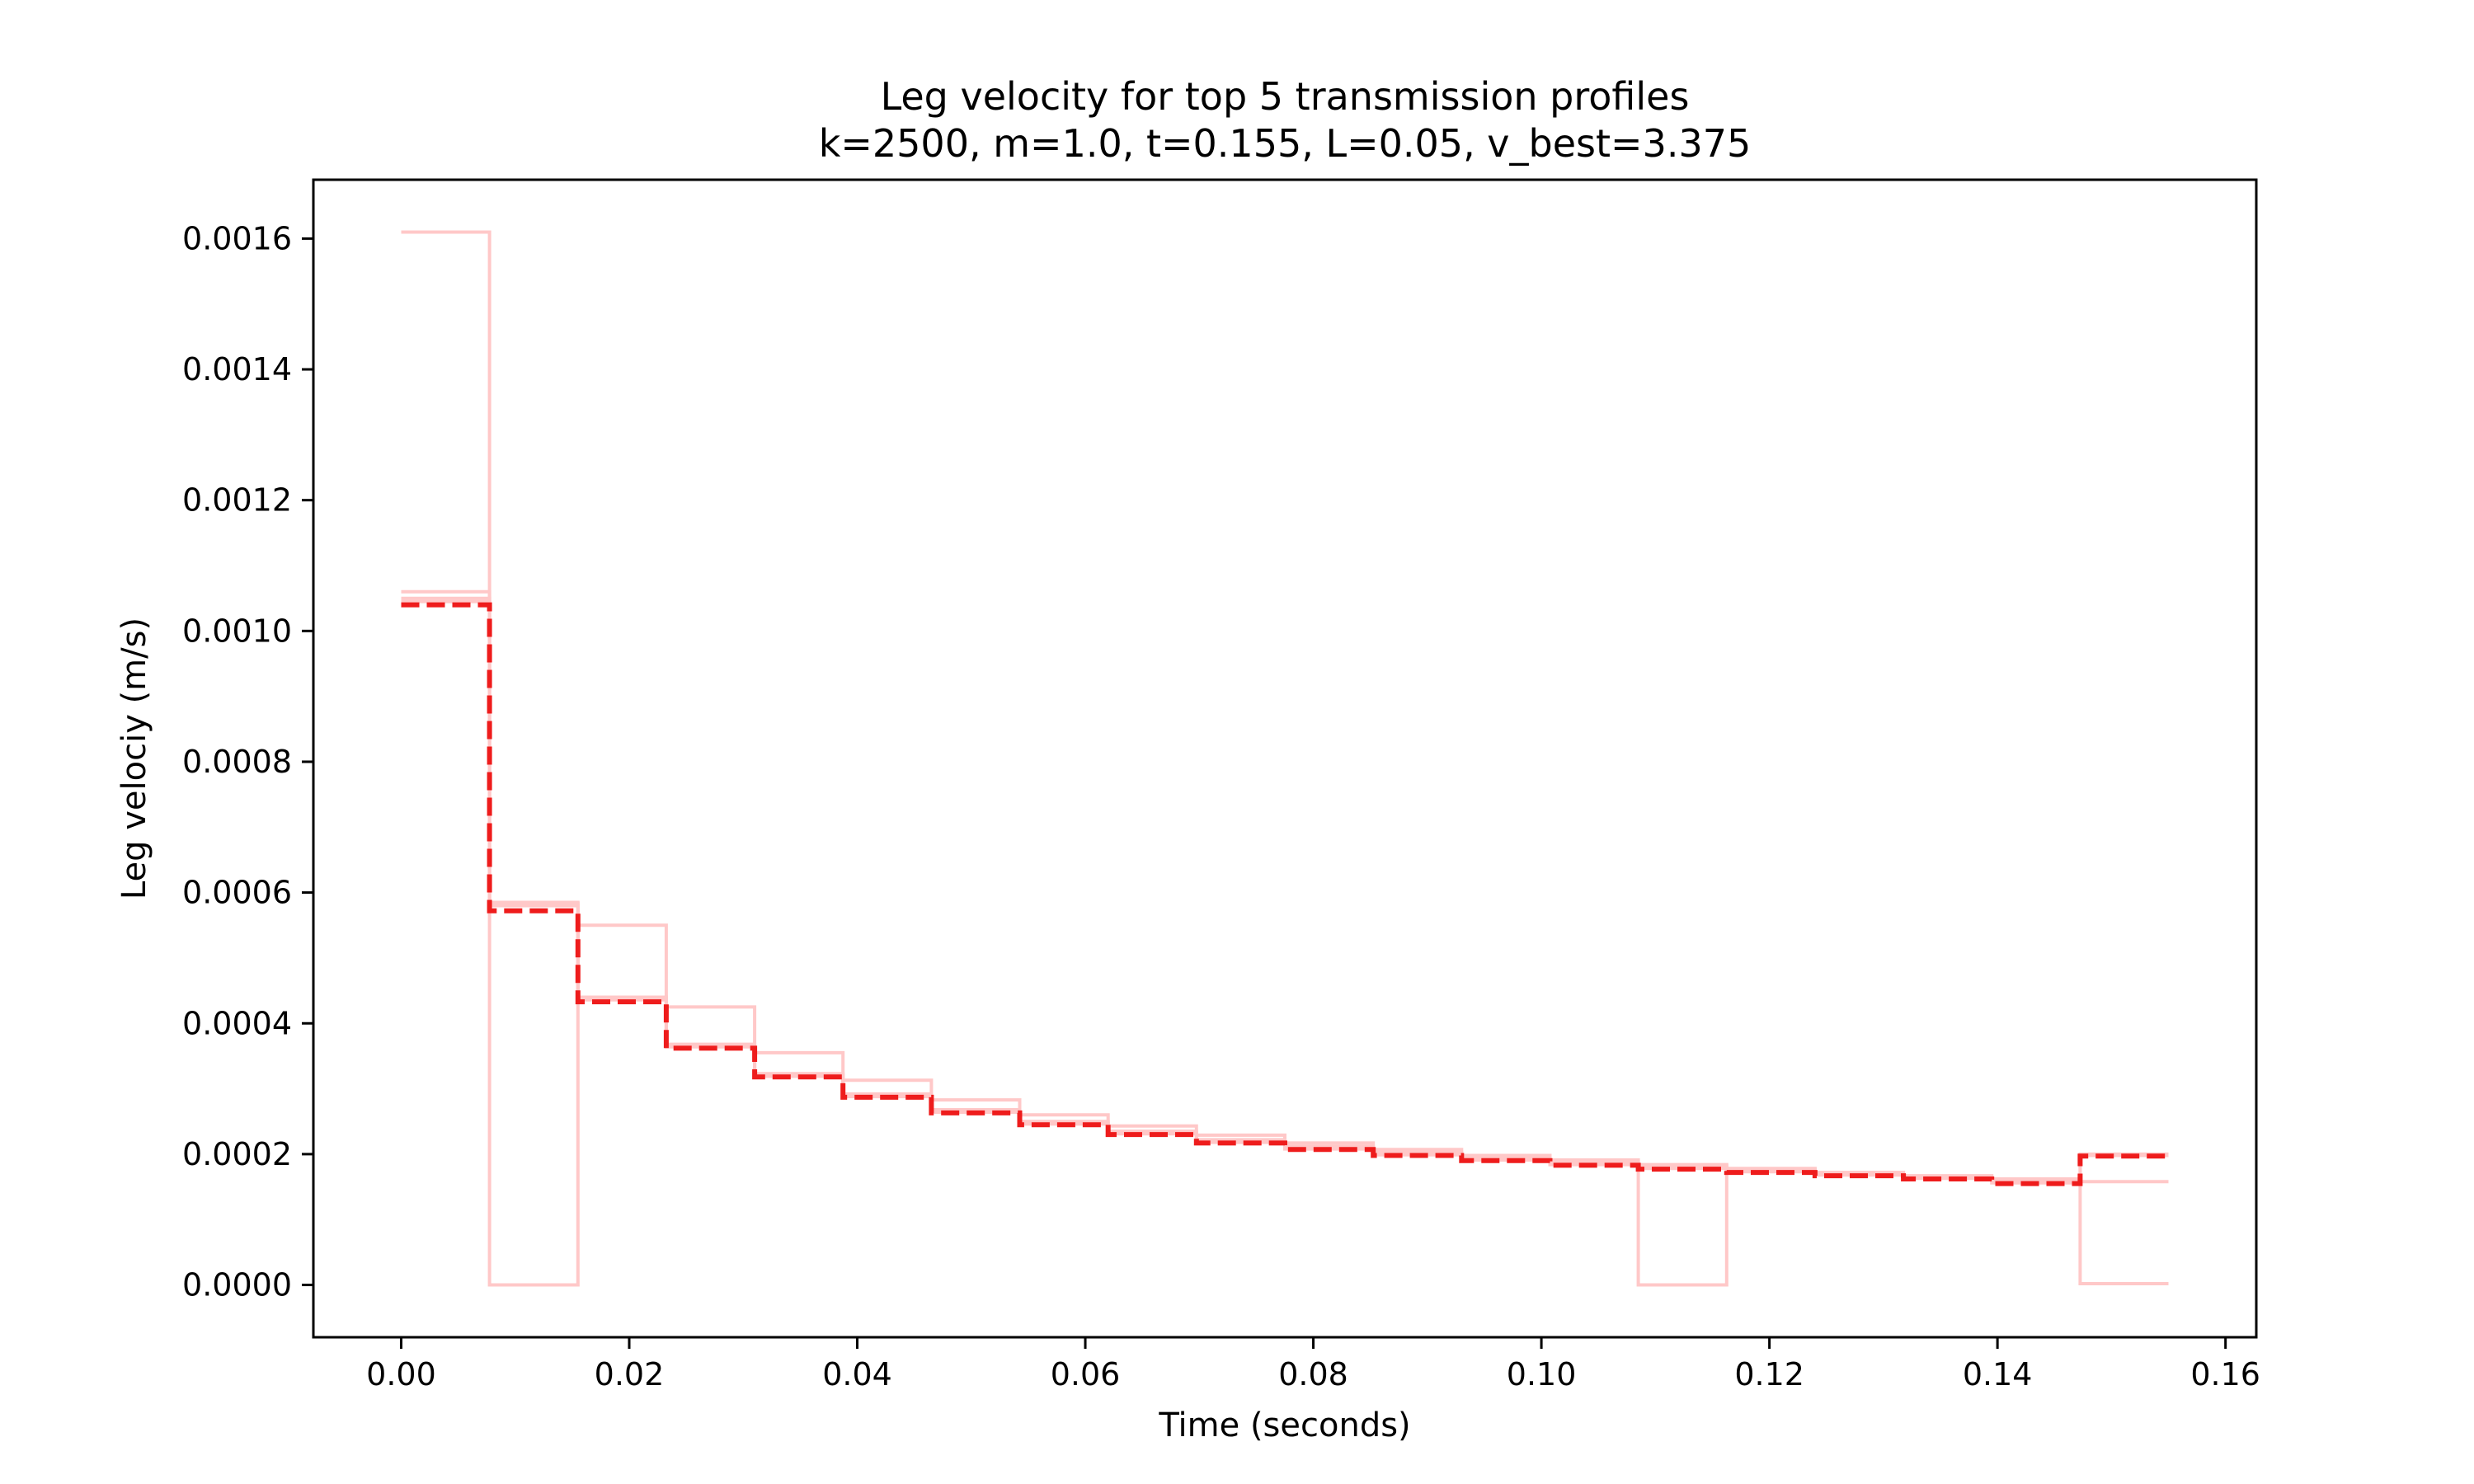  What do you see at coordinates (1313, 1374) in the screenshot?
I see `x-tick-label: 0.08` at bounding box center [1313, 1374].